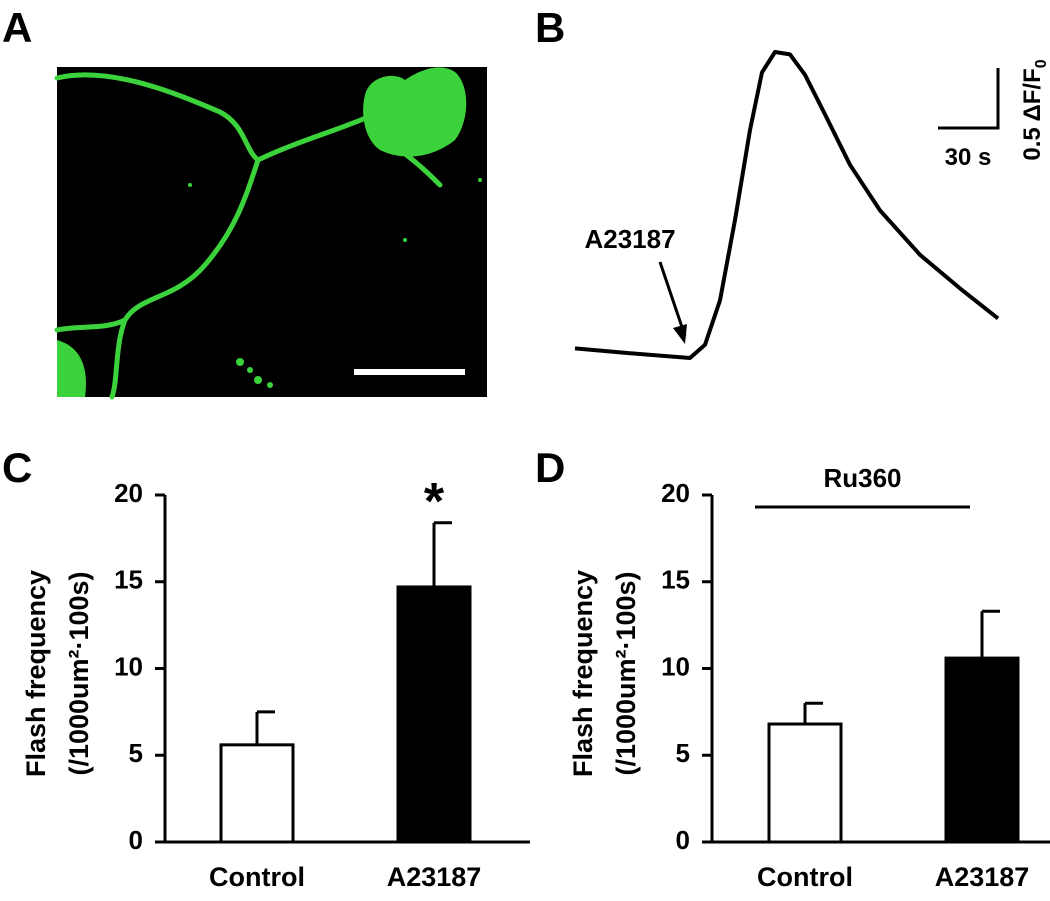  What do you see at coordinates (672, 299) in the screenshot?
I see `annotation-arrow` at bounding box center [672, 299].